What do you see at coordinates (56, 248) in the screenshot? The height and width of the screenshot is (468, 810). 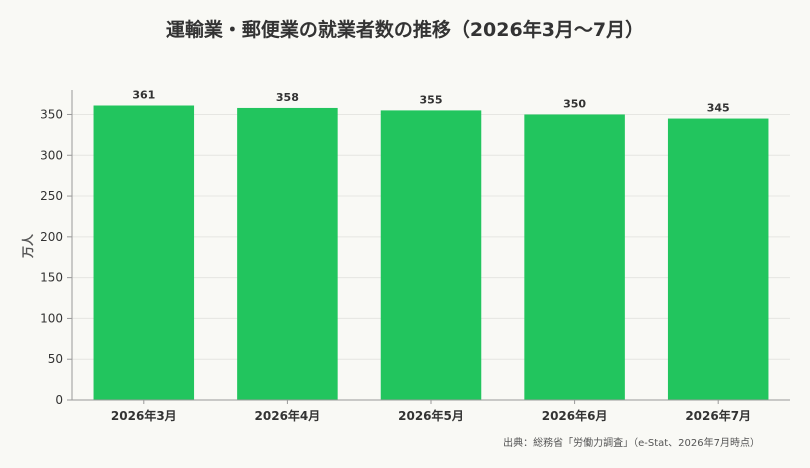 I see `y-axis: 0 50 100 150 200 250 300 350` at bounding box center [56, 248].